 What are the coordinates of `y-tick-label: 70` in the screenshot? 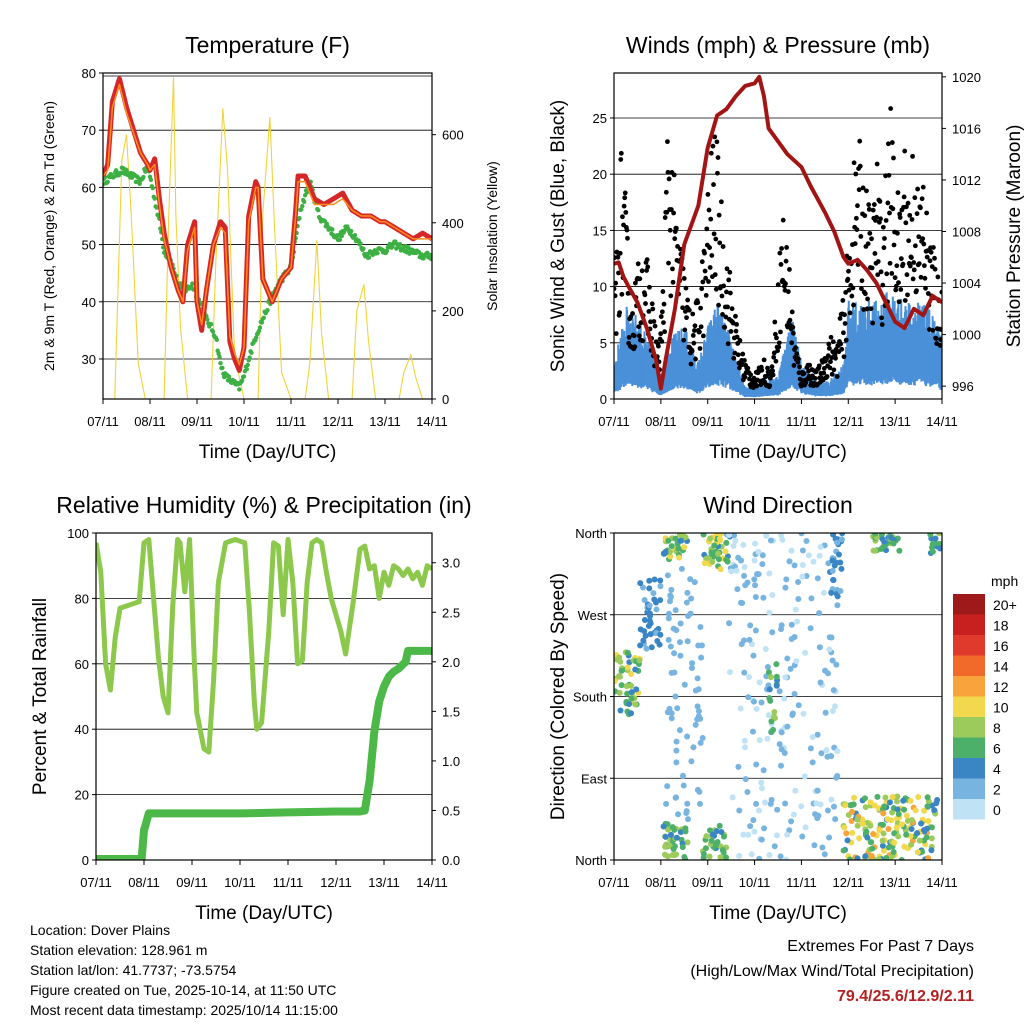 It's located at (89, 130).